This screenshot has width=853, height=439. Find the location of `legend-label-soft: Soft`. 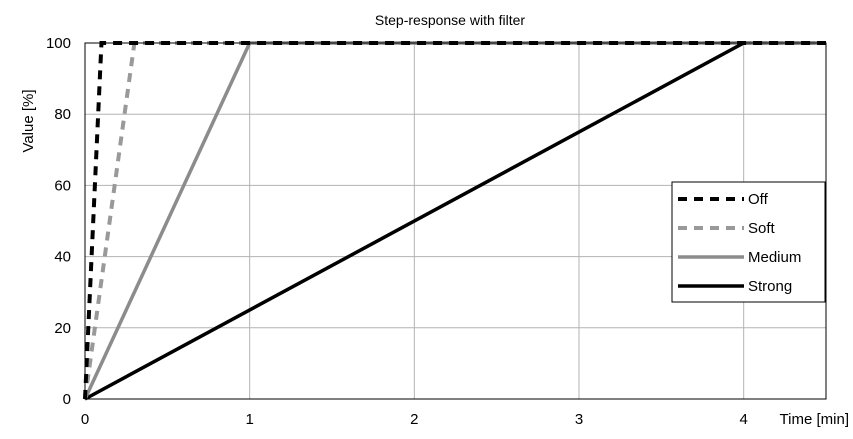

legend-label-soft: Soft is located at coordinates (762, 228).